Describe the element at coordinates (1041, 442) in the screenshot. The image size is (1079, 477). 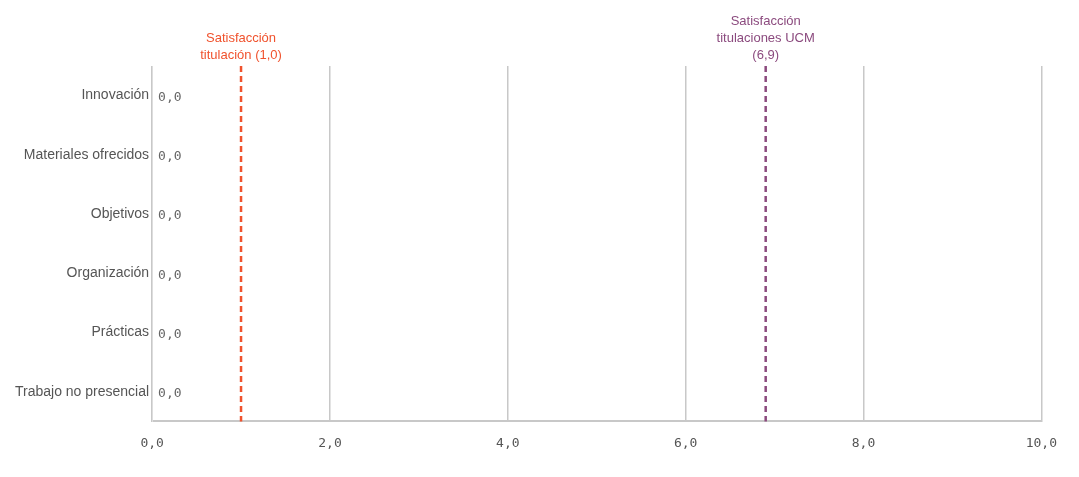
I see `x-tick-label: 10,0` at that location.